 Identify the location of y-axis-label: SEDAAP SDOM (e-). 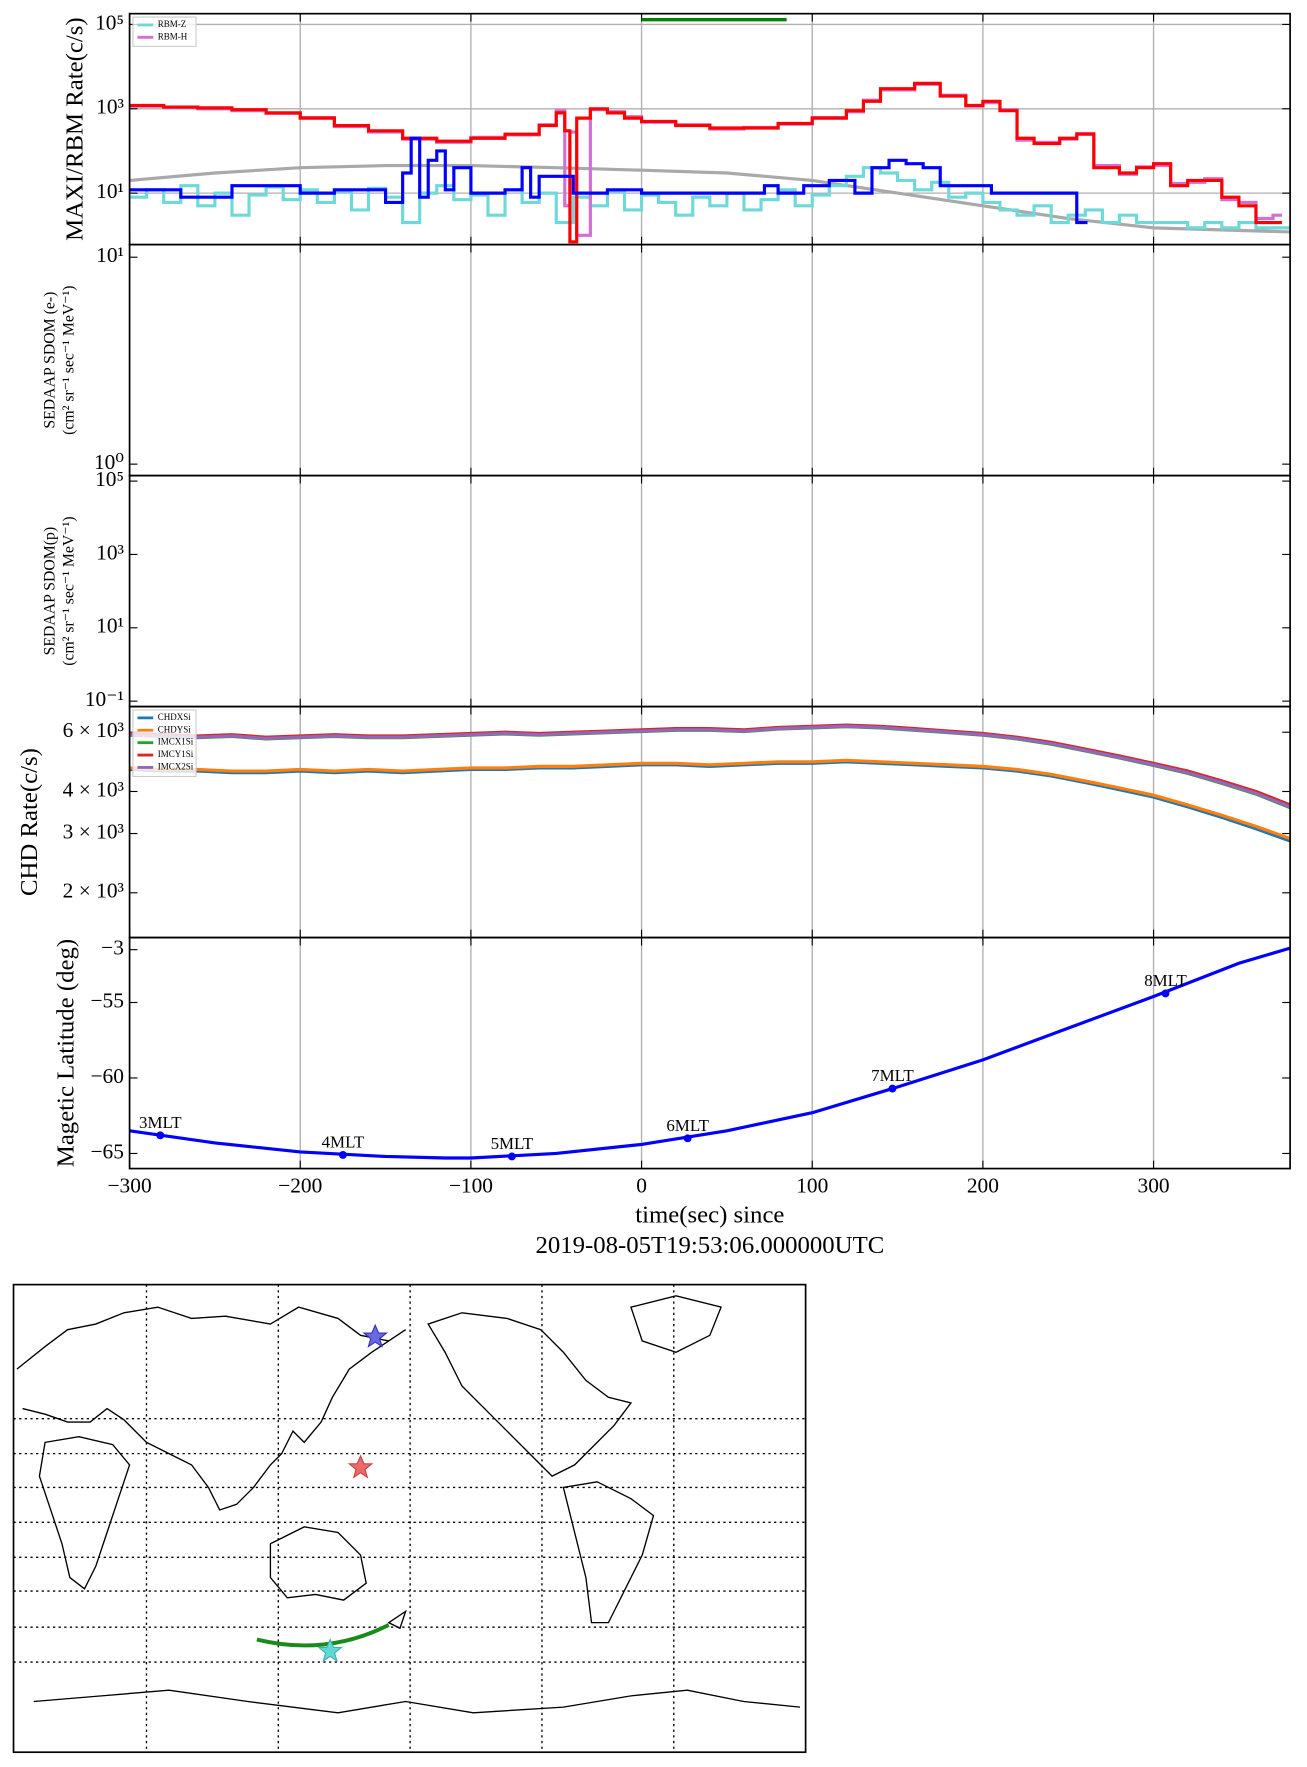
(49, 360).